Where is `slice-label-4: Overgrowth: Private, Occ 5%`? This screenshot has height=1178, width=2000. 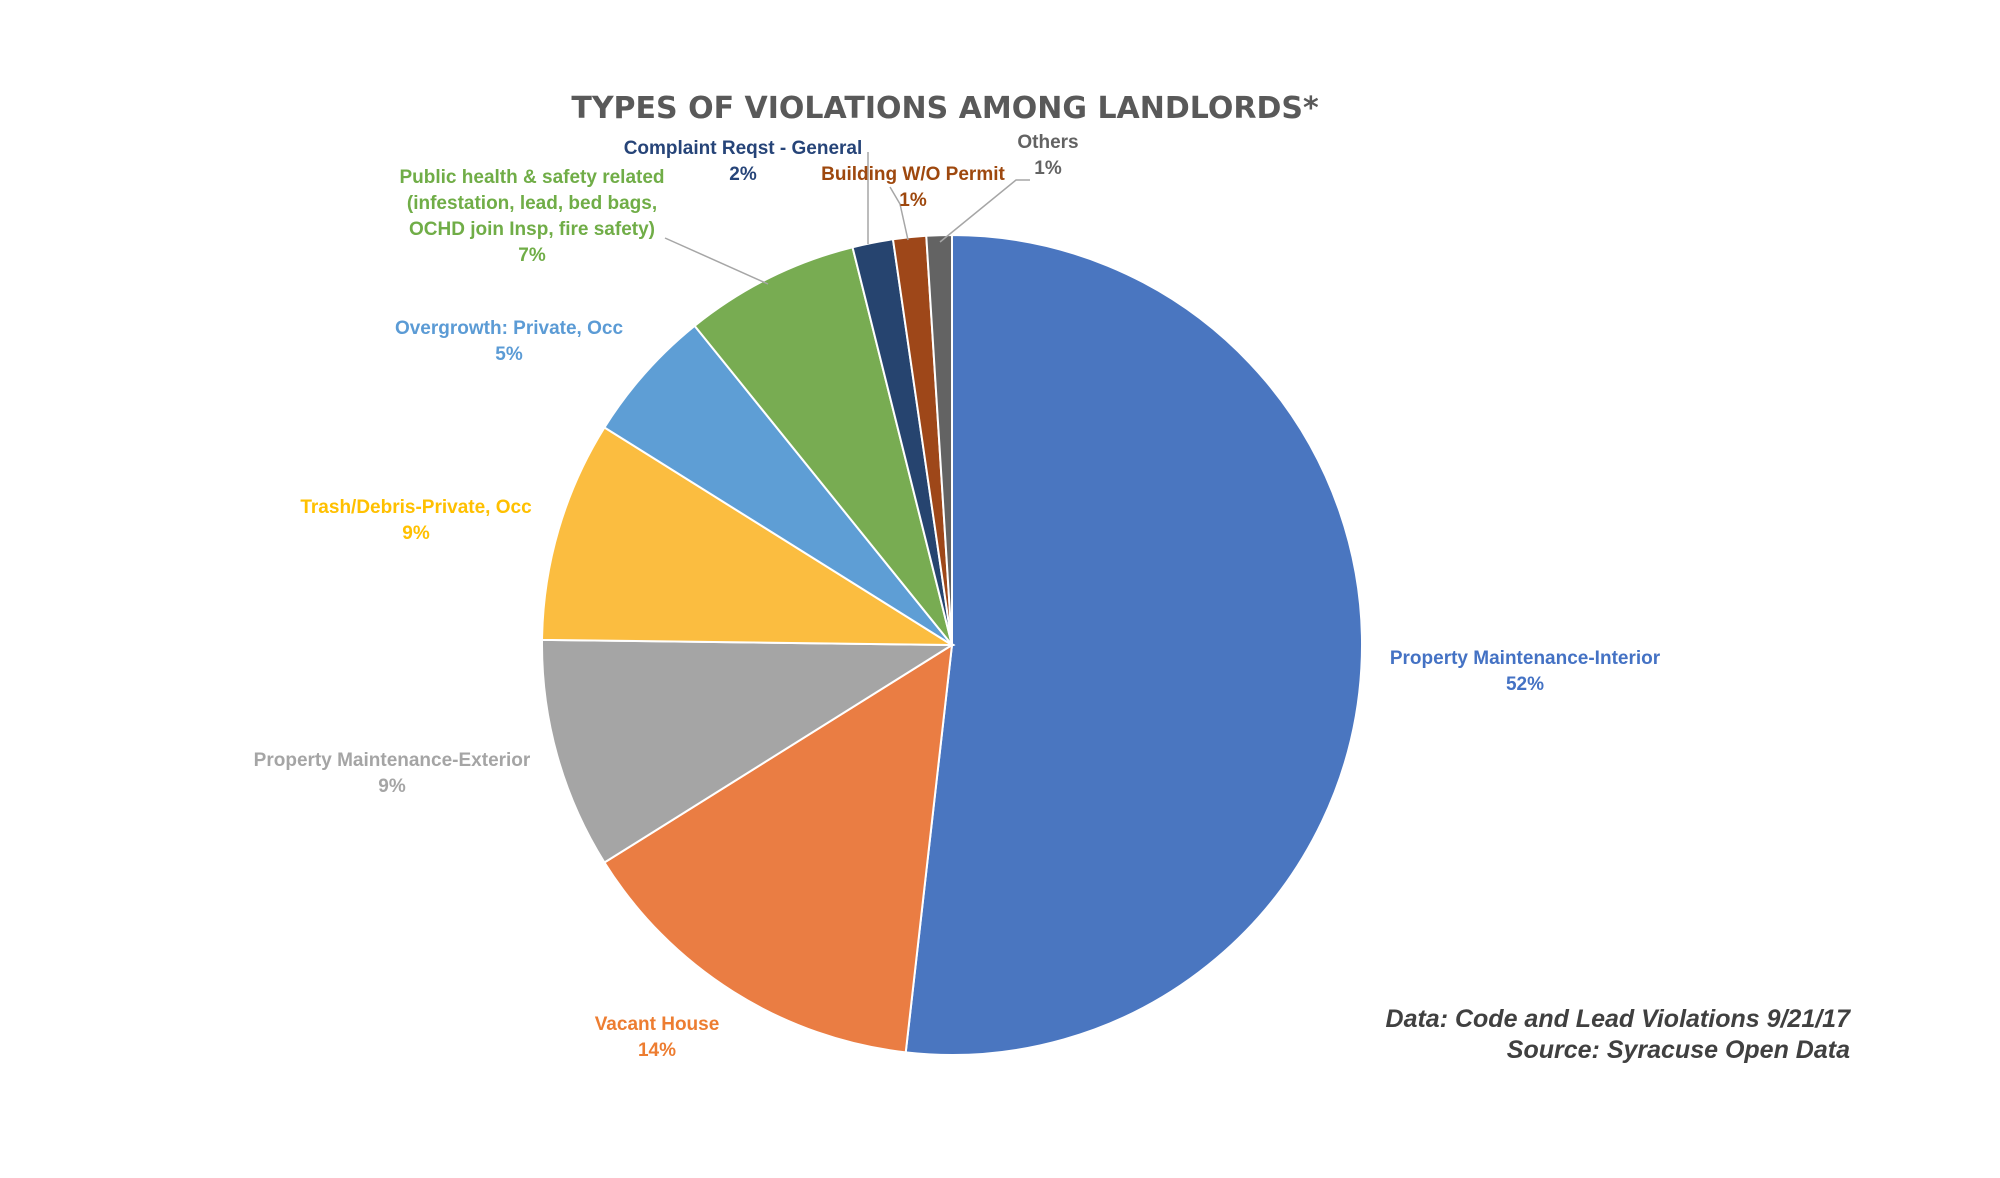
slice-label-4: Overgrowth: Private, Occ 5% is located at coordinates (509, 341).